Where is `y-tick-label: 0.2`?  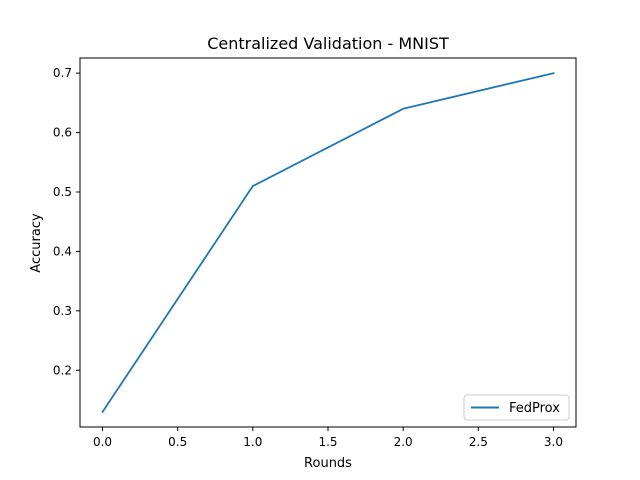
y-tick-label: 0.2 is located at coordinates (62, 370).